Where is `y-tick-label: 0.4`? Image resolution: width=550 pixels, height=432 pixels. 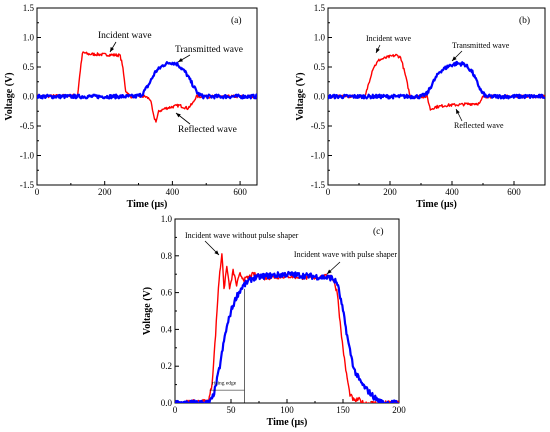 y-tick-label: 0.4 is located at coordinates (167, 329).